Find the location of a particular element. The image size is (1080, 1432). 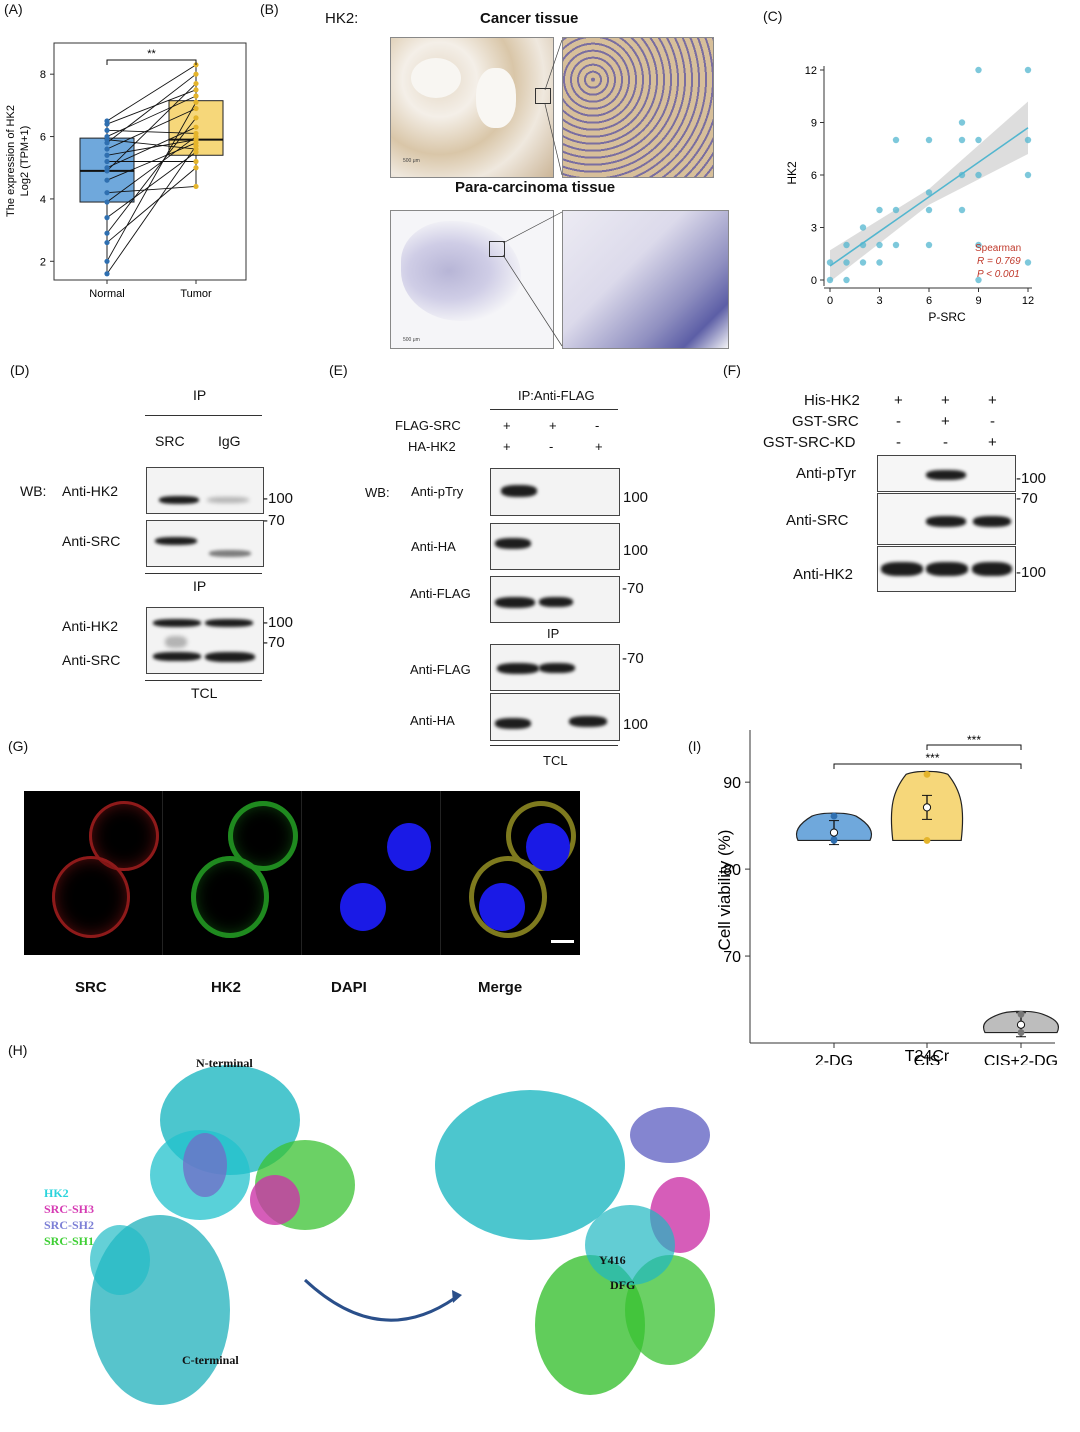

e-ip-header: IP:Anti-FLAG is located at coordinates (556, 395).